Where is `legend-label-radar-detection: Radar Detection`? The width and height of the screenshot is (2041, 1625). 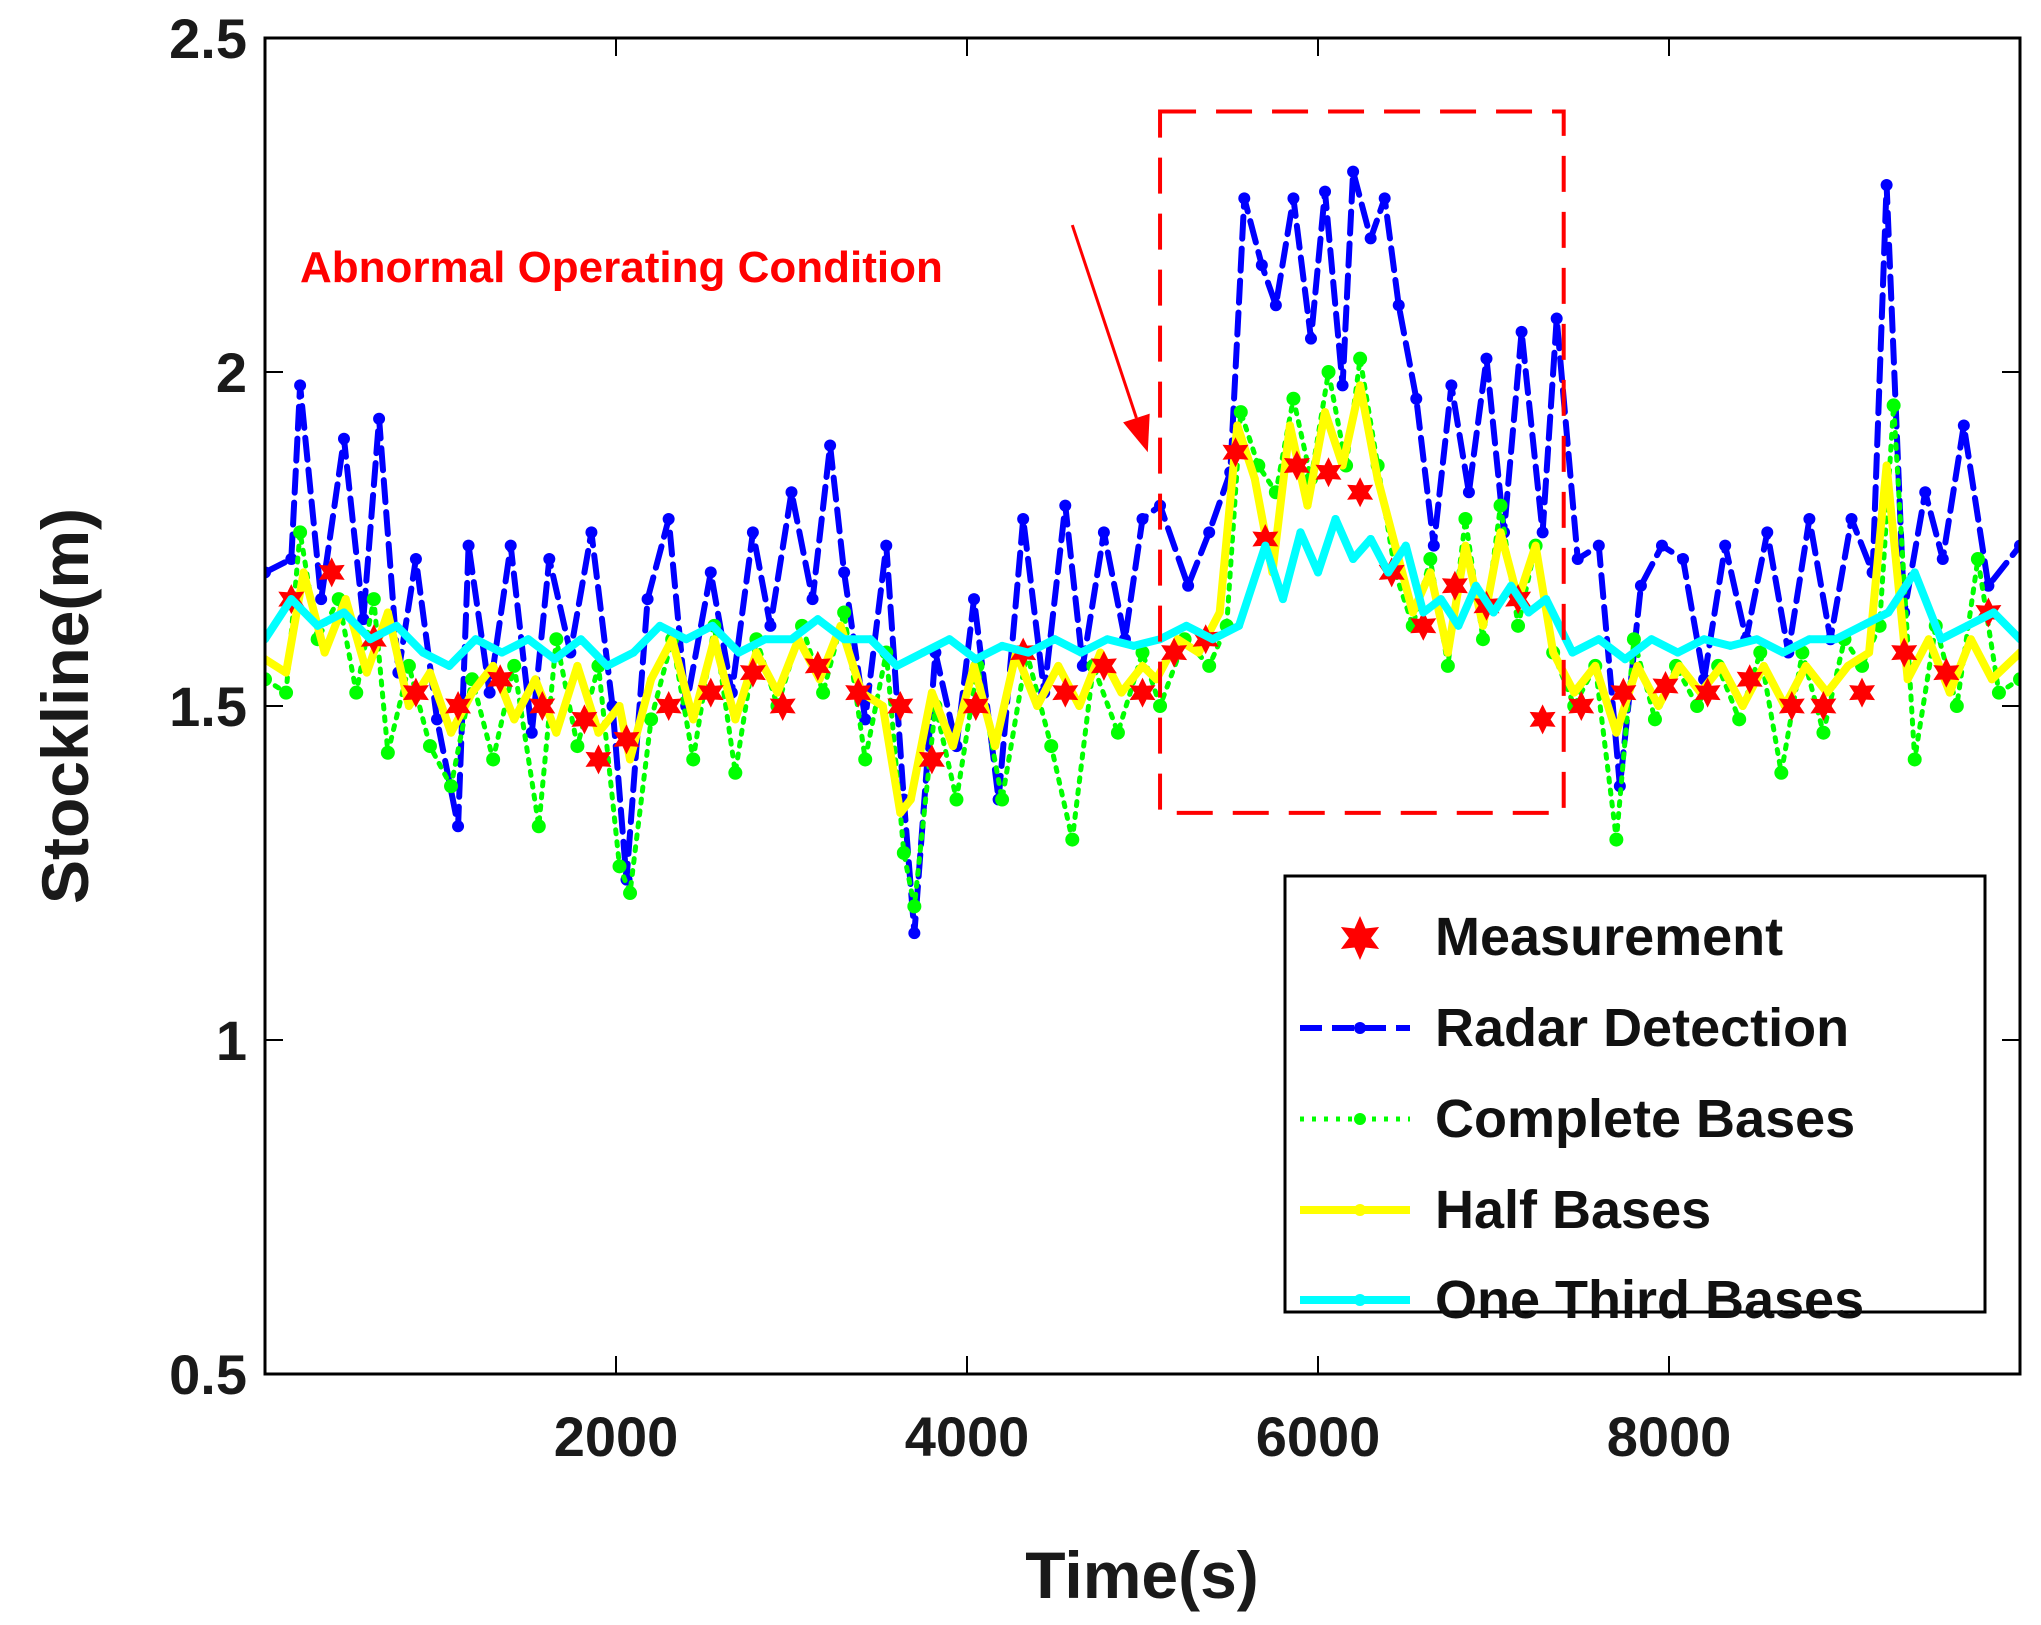 legend-label-radar-detection: Radar Detection is located at coordinates (1642, 1028).